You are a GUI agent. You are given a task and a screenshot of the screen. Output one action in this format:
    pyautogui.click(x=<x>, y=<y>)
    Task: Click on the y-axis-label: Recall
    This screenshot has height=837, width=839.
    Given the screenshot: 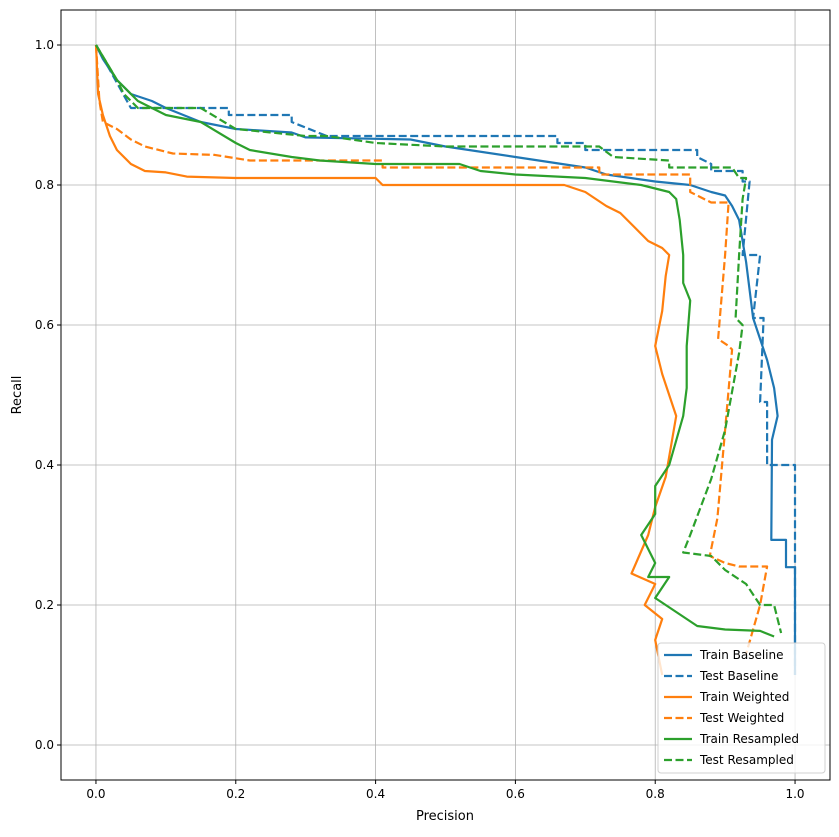 What is the action you would take?
    pyautogui.click(x=17, y=395)
    